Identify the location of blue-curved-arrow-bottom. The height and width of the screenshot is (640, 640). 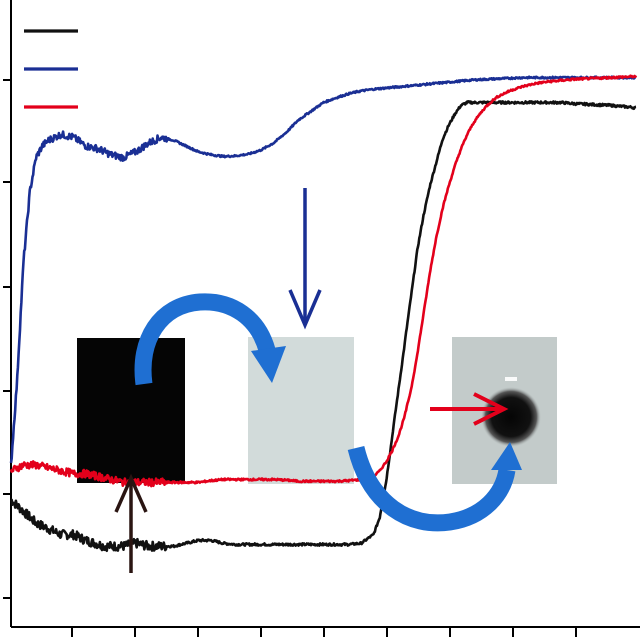
(434, 487).